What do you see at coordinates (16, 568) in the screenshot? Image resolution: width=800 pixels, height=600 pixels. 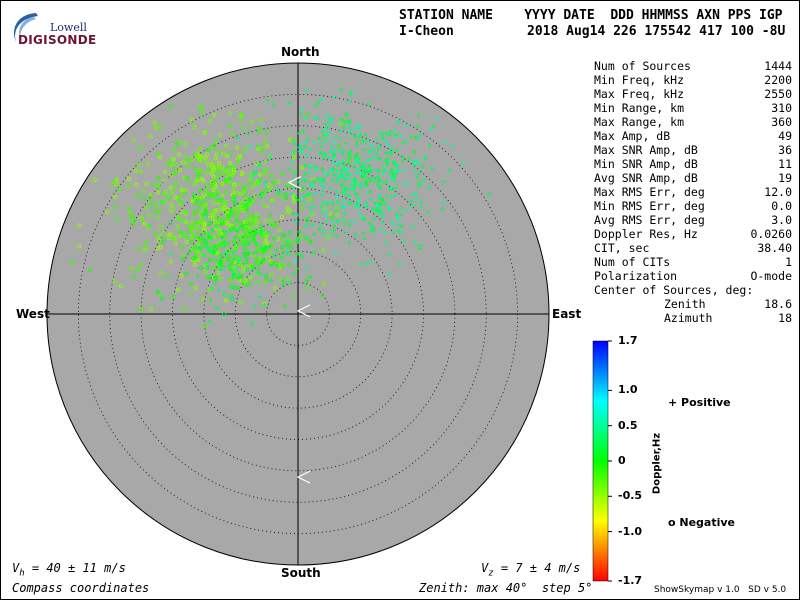 I see `vh-symbol: V` at bounding box center [16, 568].